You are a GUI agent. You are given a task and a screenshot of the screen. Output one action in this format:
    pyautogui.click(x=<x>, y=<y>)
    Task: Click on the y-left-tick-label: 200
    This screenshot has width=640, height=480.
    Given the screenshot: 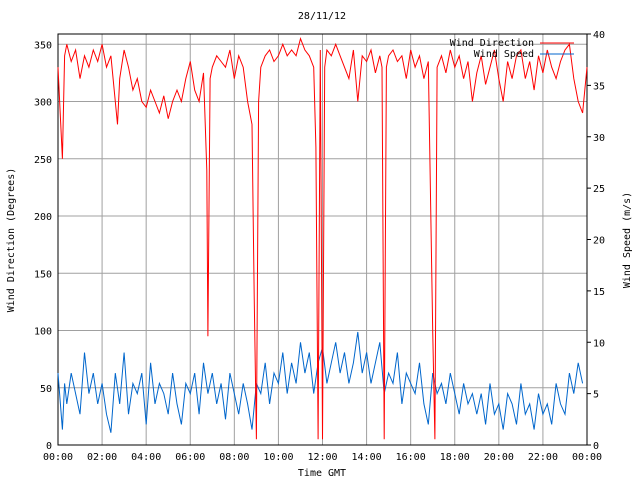 What is the action you would take?
    pyautogui.click(x=43, y=217)
    